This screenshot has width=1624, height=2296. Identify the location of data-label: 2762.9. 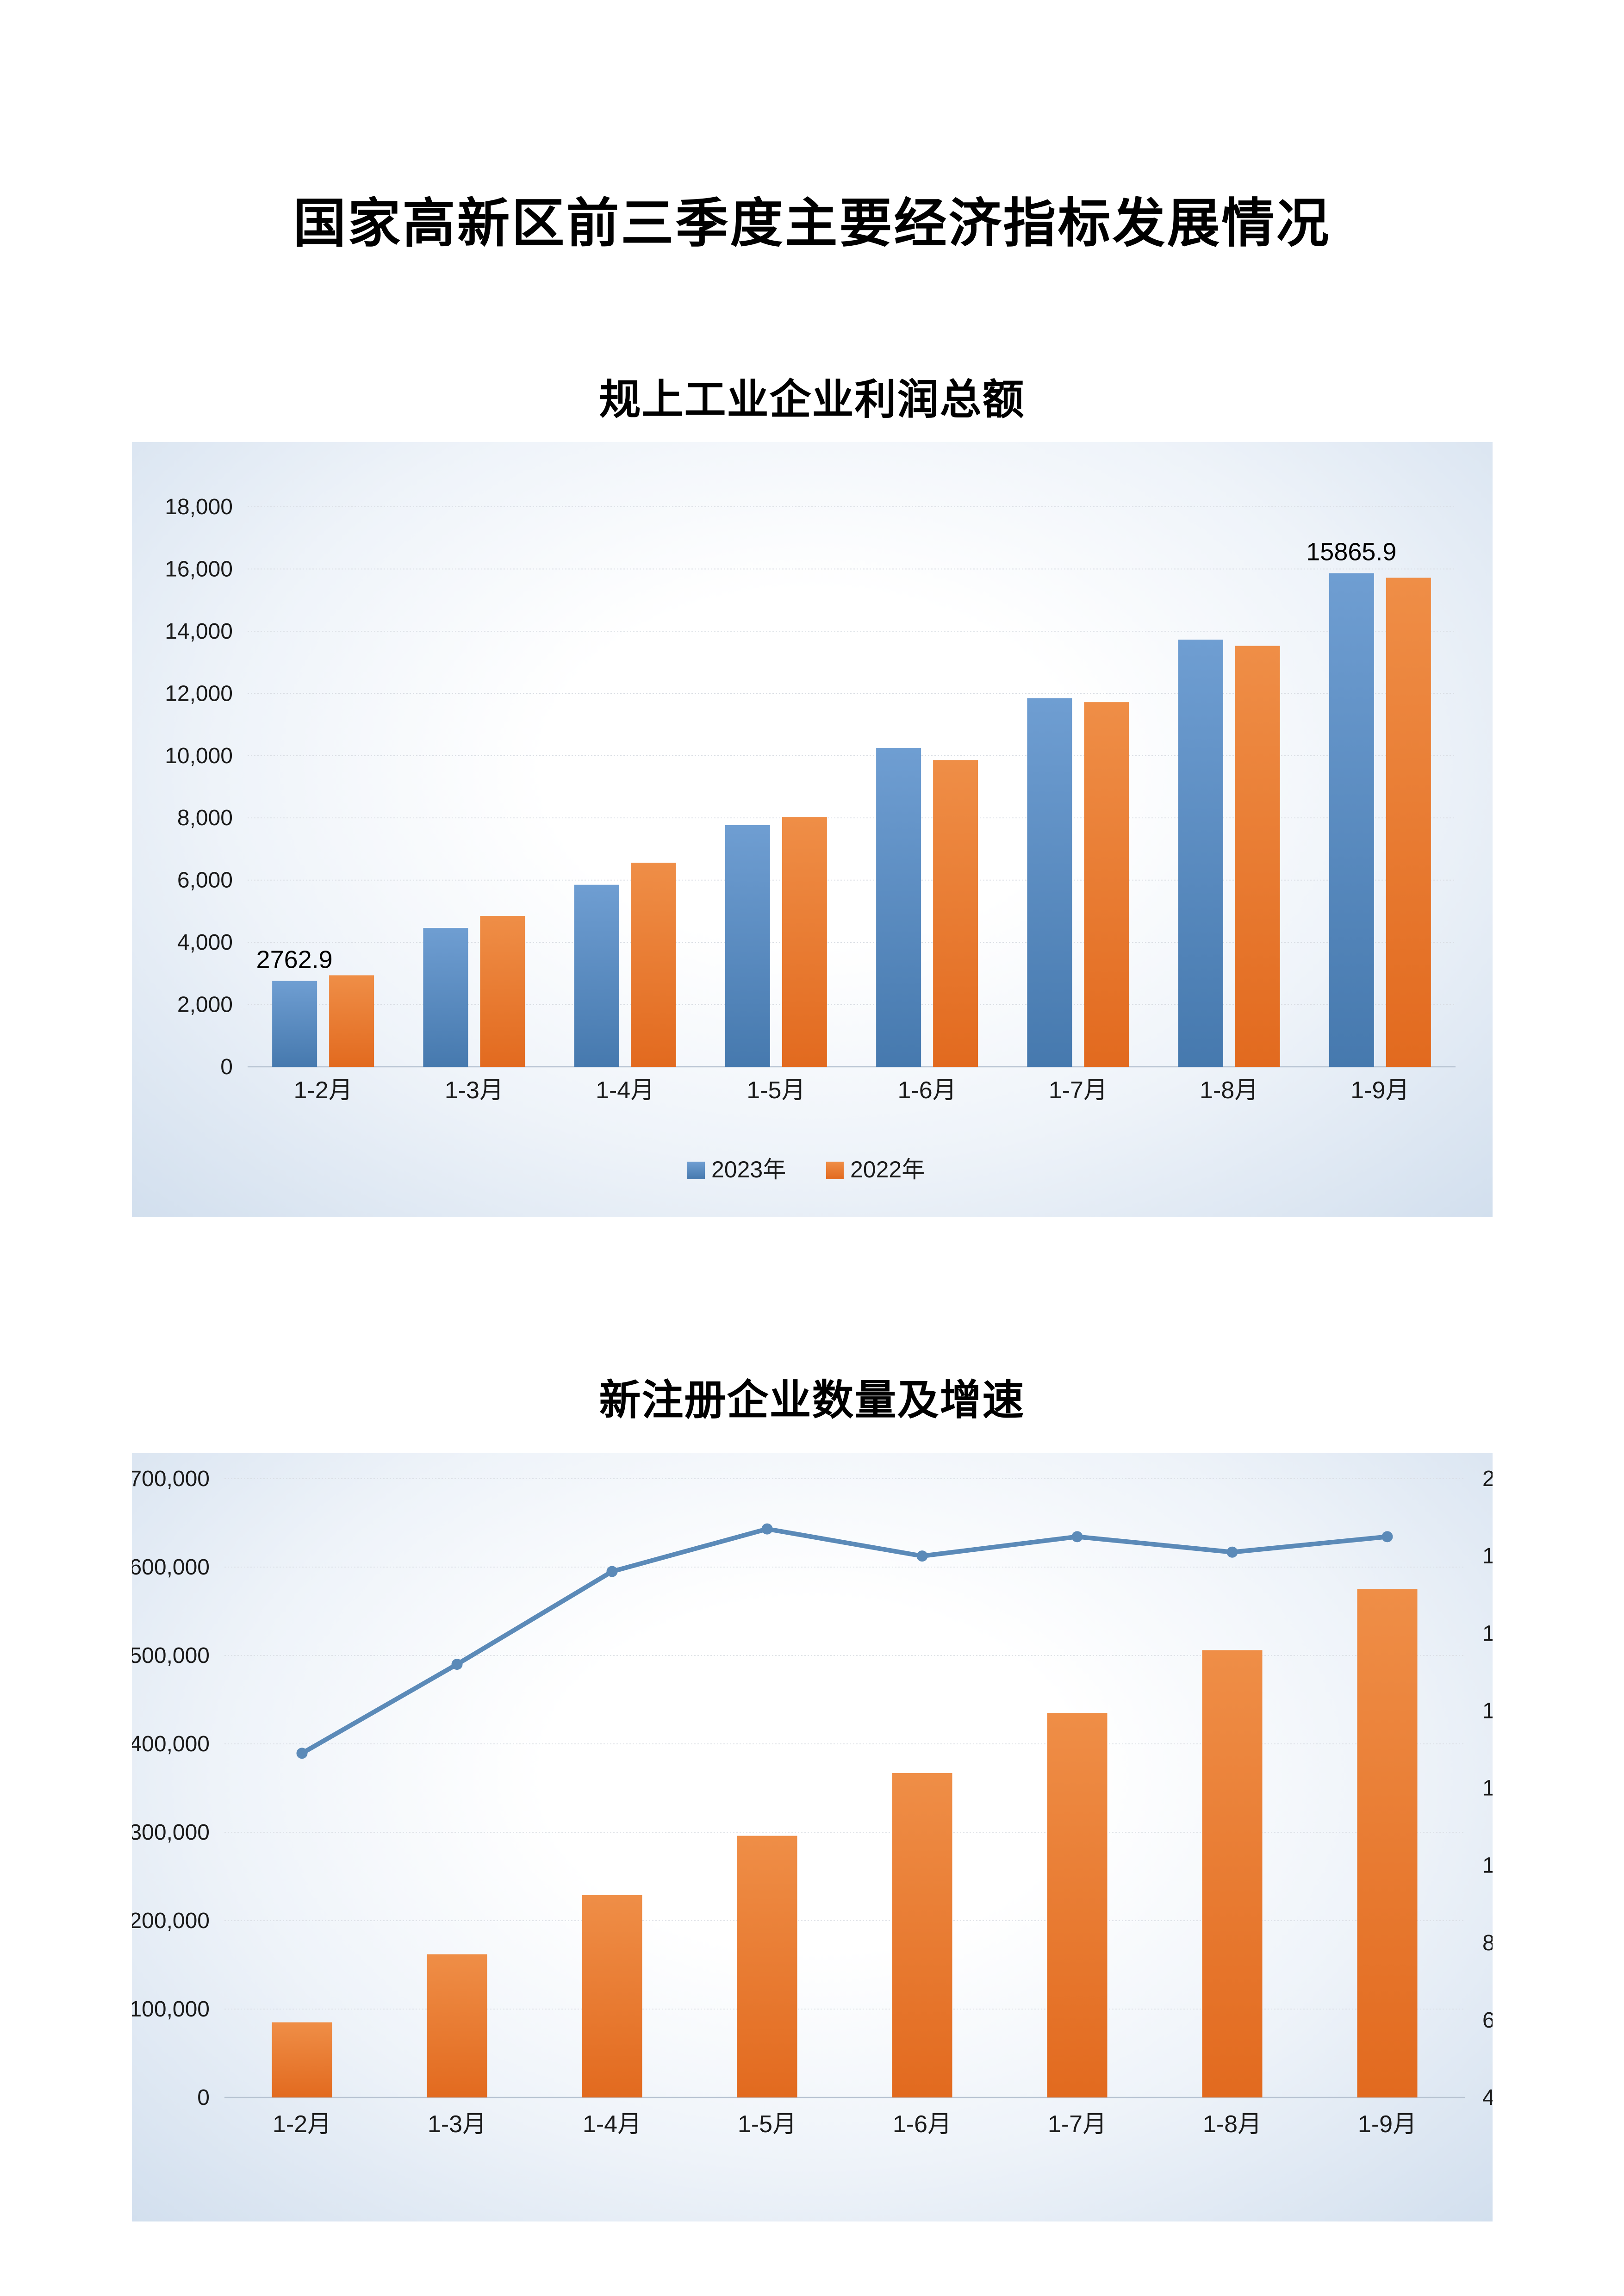
(294, 959).